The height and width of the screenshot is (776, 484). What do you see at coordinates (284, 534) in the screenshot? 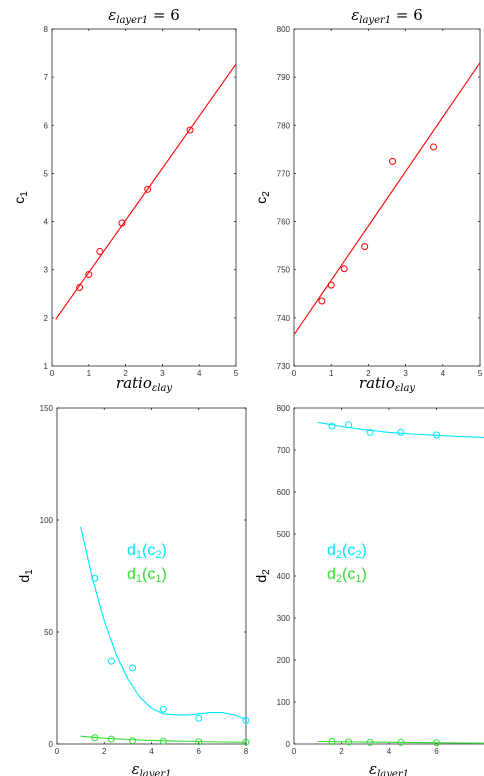
I see `y-tick-label: 500` at bounding box center [284, 534].